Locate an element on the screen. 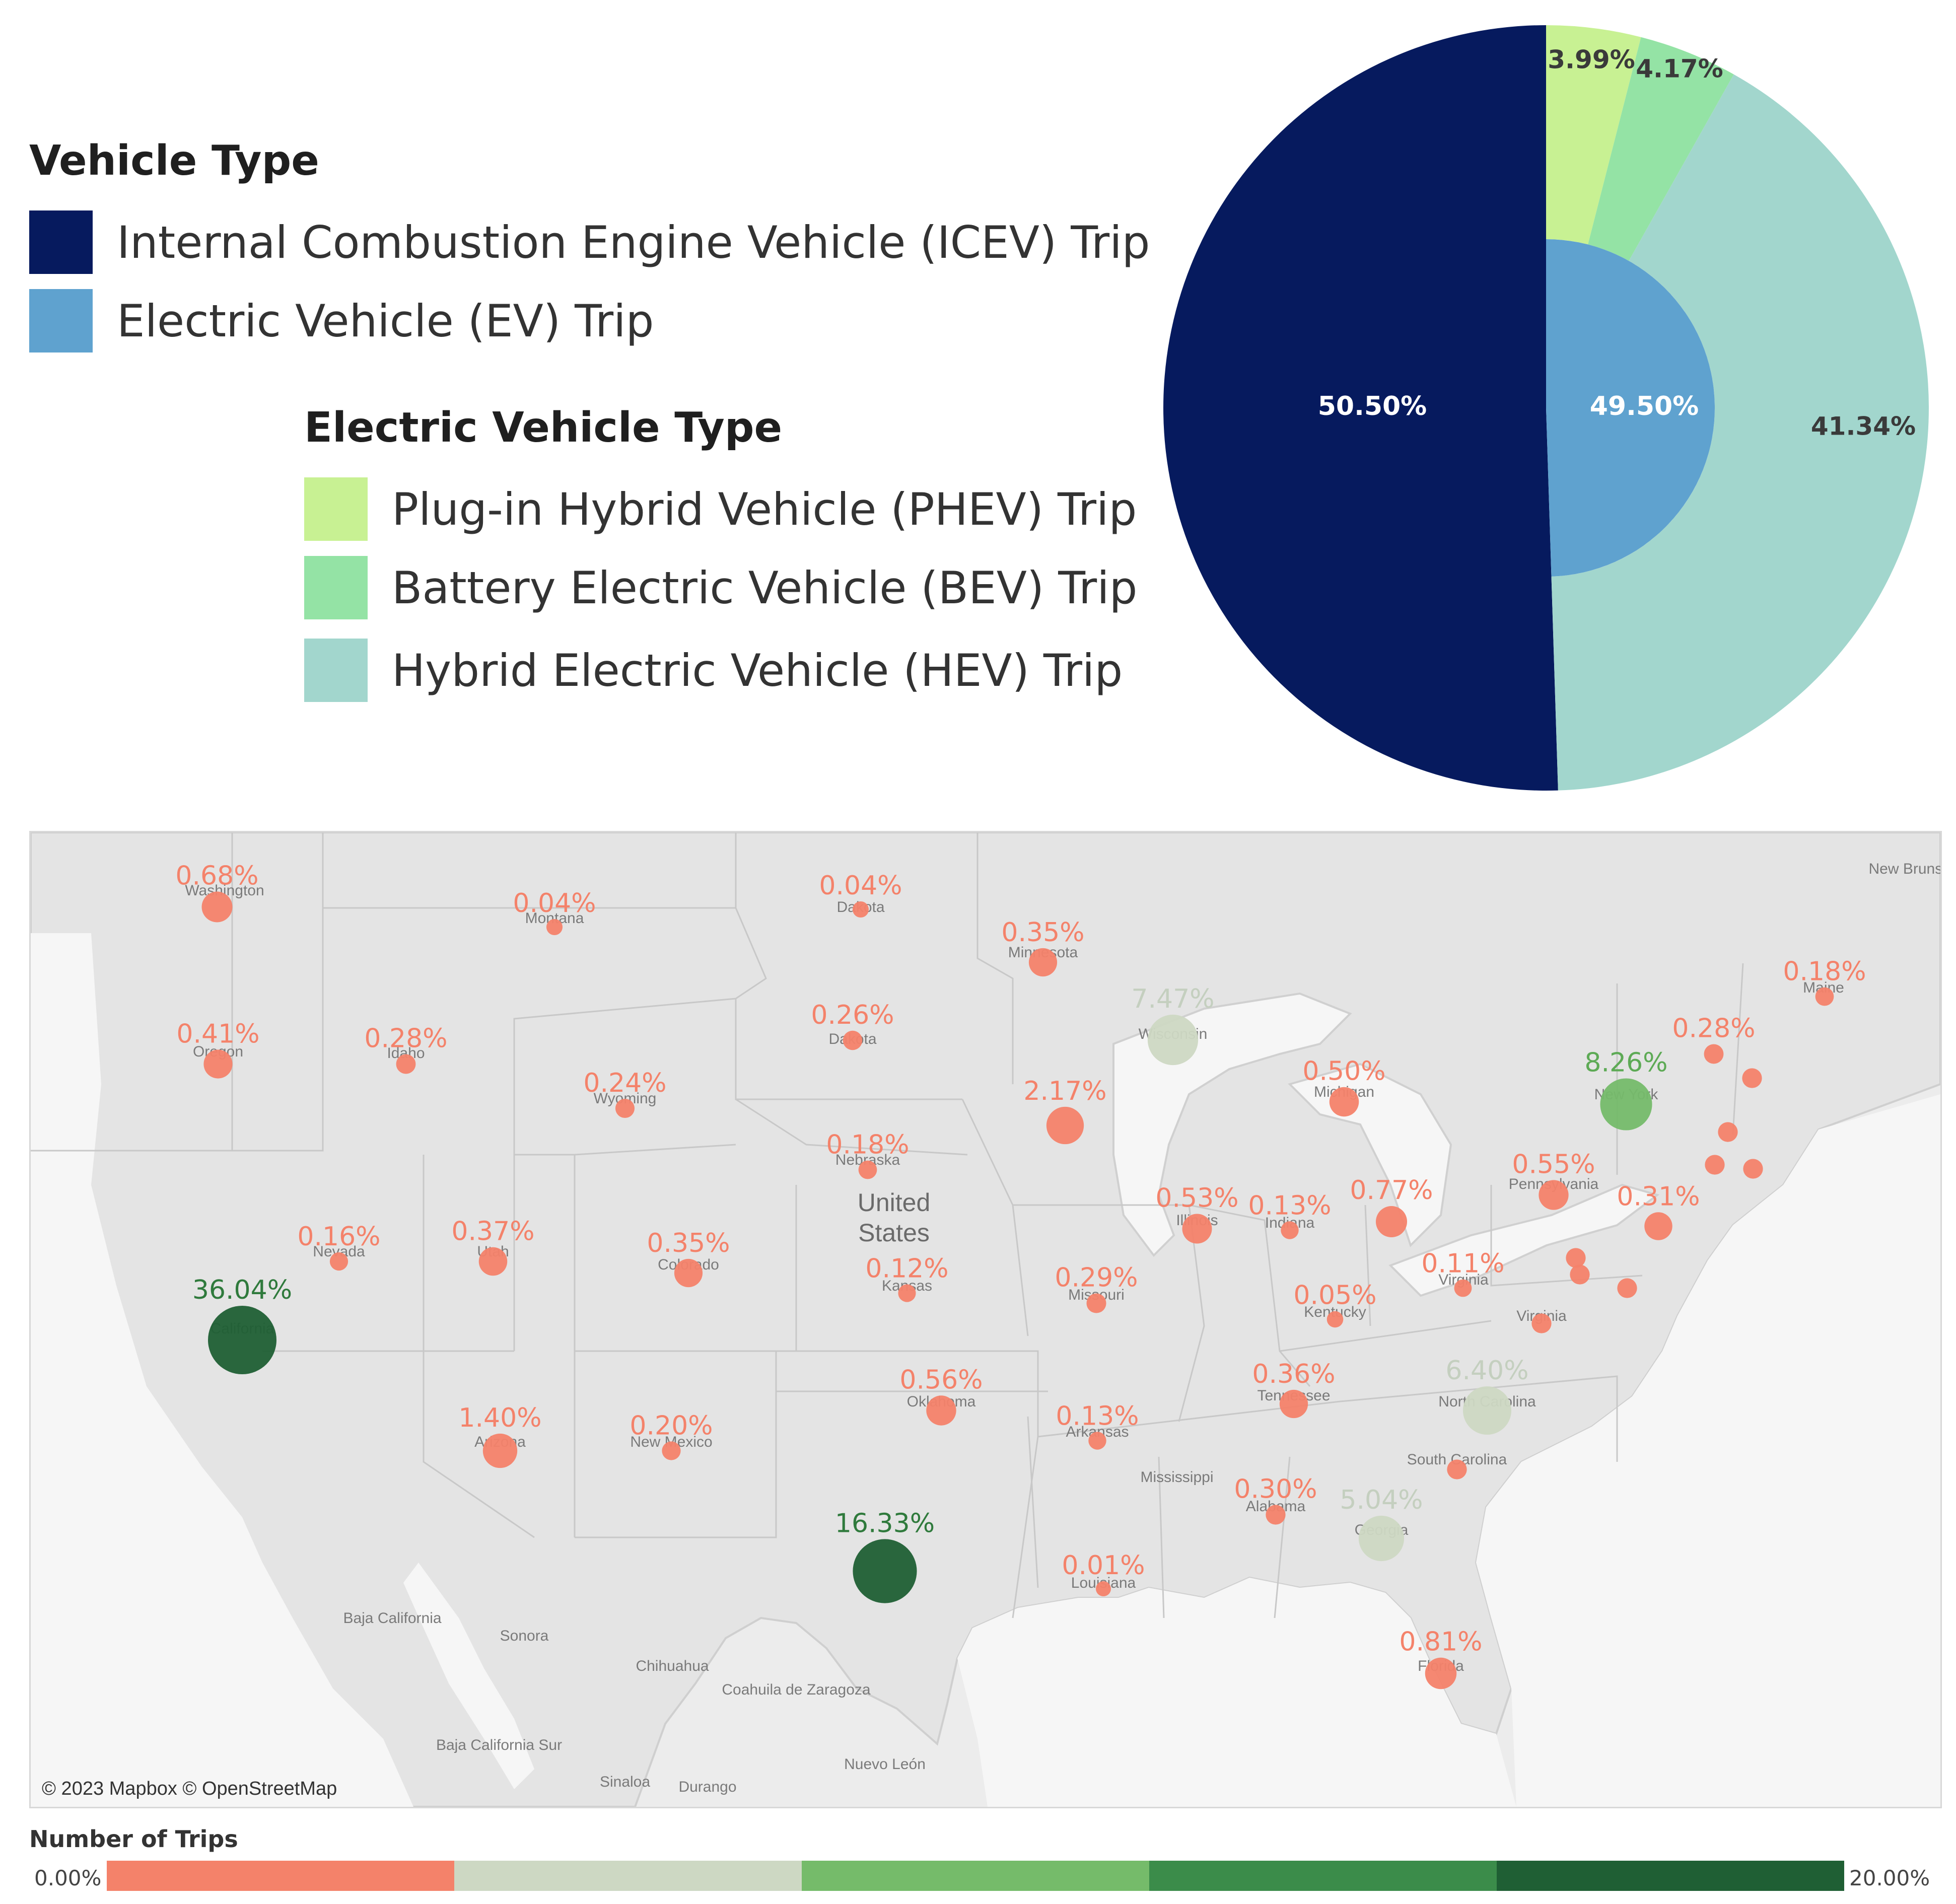 This screenshot has width=1956, height=1904. map-point-illinois is located at coordinates (1197, 1229).